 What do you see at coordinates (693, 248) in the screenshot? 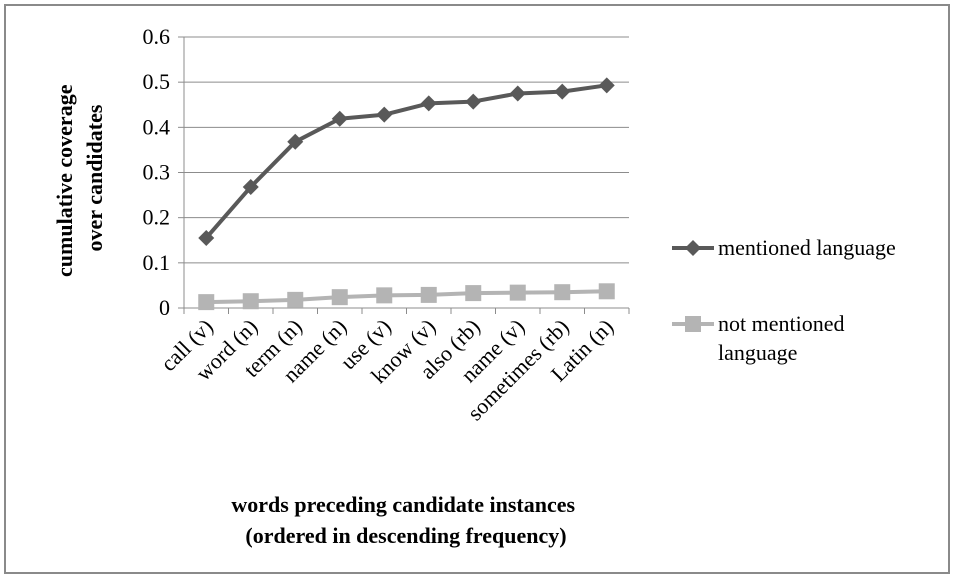
I see `legend-marker-diamond` at bounding box center [693, 248].